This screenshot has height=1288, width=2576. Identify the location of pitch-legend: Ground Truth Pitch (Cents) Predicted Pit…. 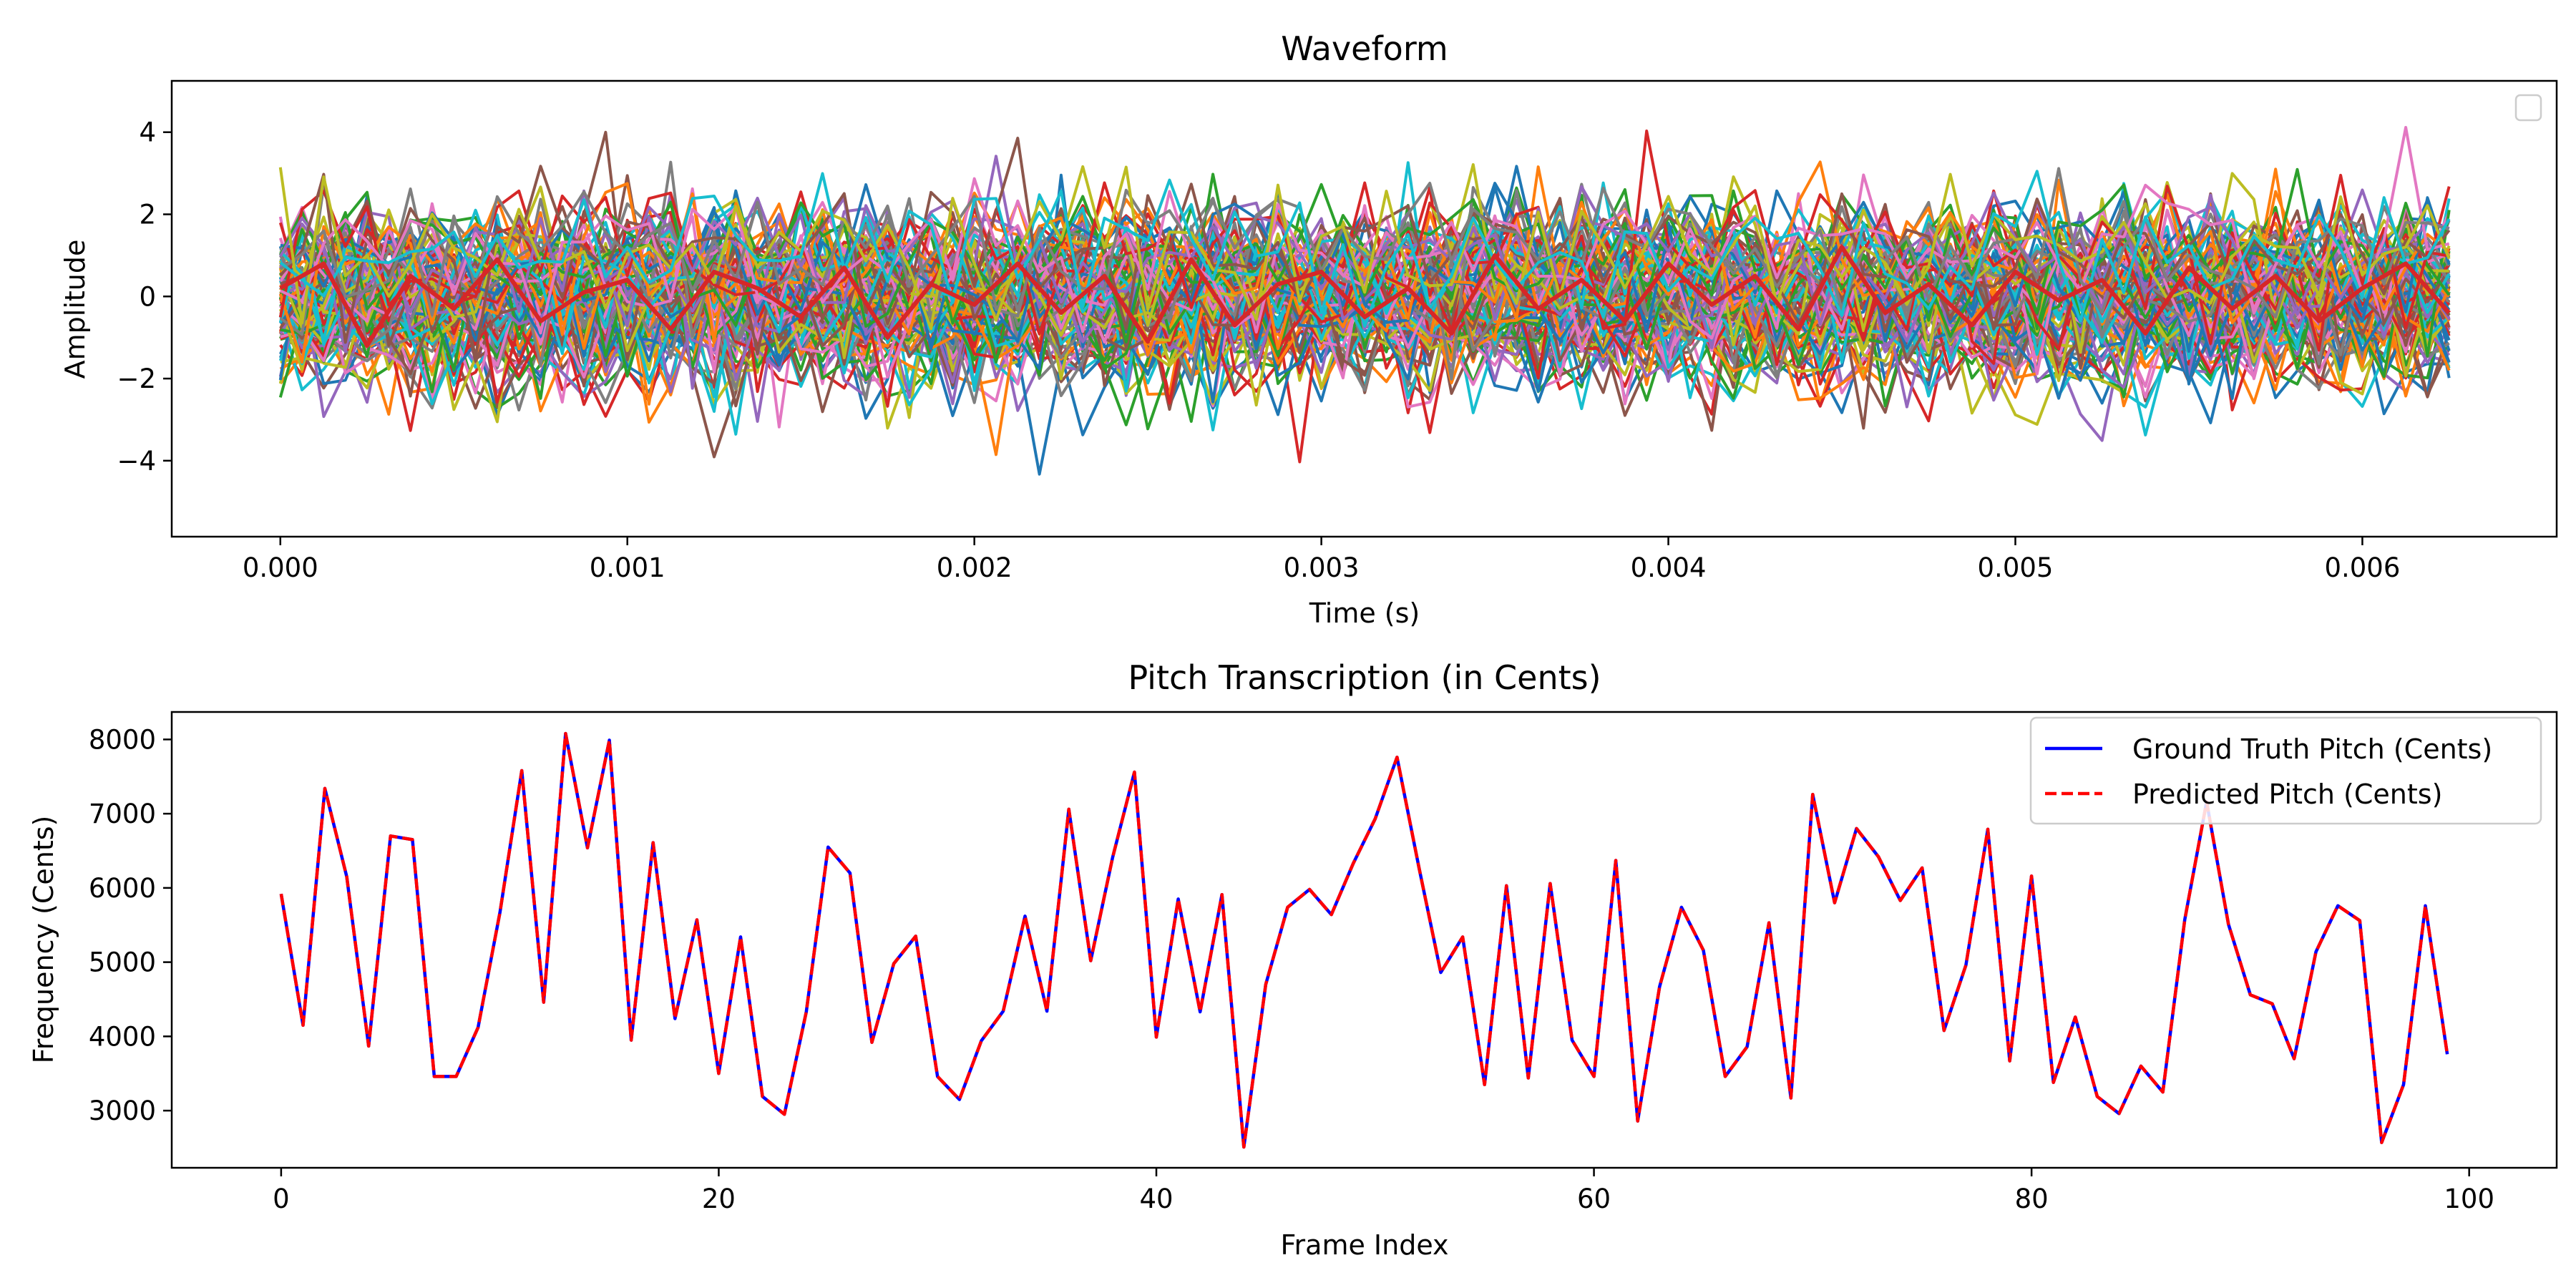
(2285, 770).